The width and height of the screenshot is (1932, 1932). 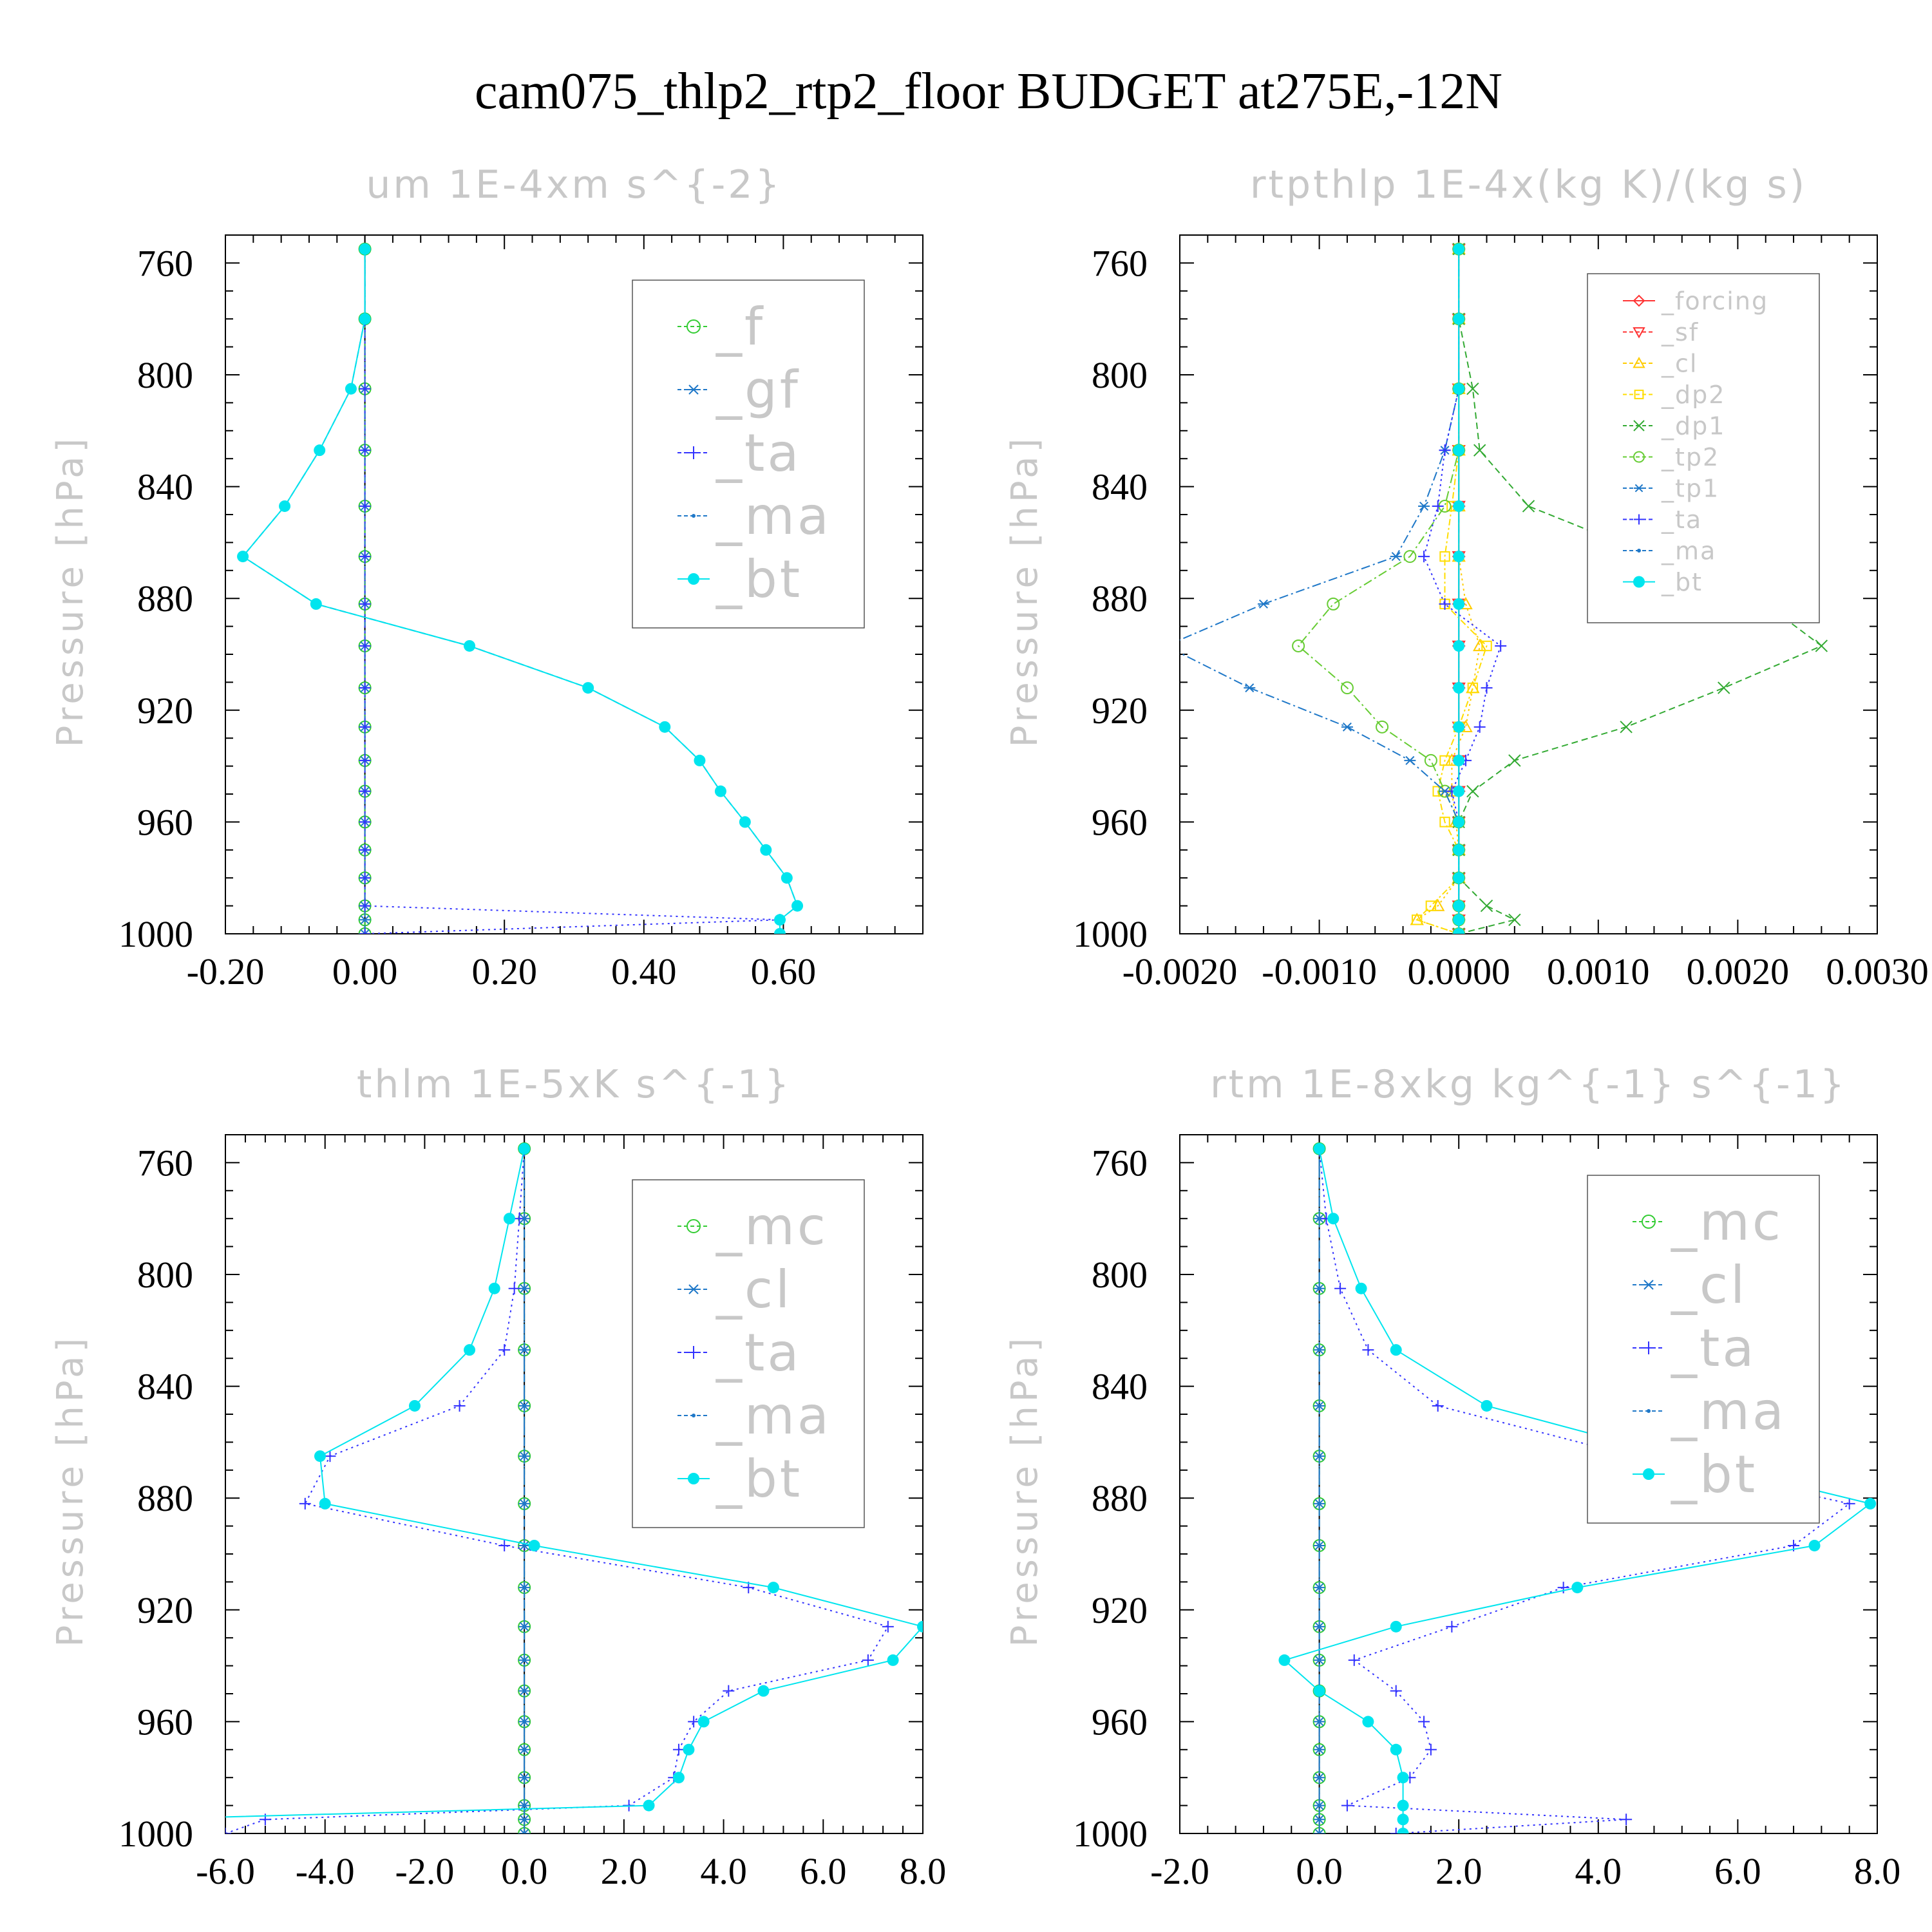 I want to click on legend-label: _mc, so click(x=1727, y=1222).